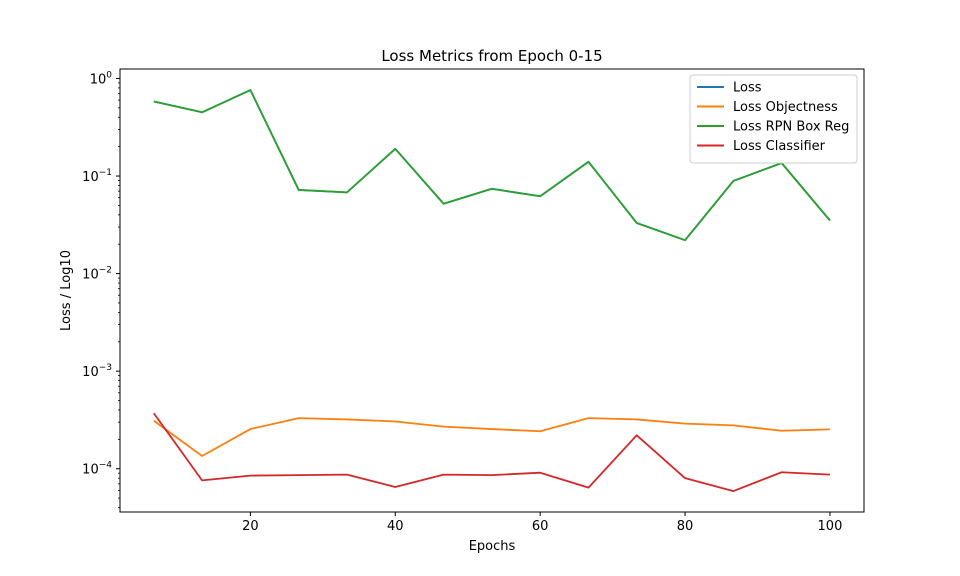 The width and height of the screenshot is (960, 576). I want to click on legend-label: Loss, so click(747, 88).